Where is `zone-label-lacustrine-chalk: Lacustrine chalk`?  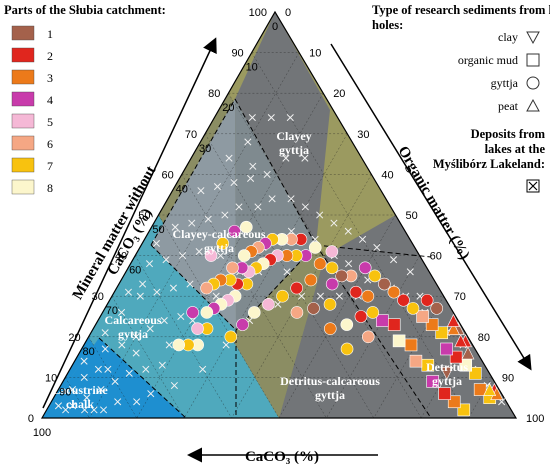 zone-label-lacustrine-chalk: Lacustrine chalk is located at coordinates (80, 397).